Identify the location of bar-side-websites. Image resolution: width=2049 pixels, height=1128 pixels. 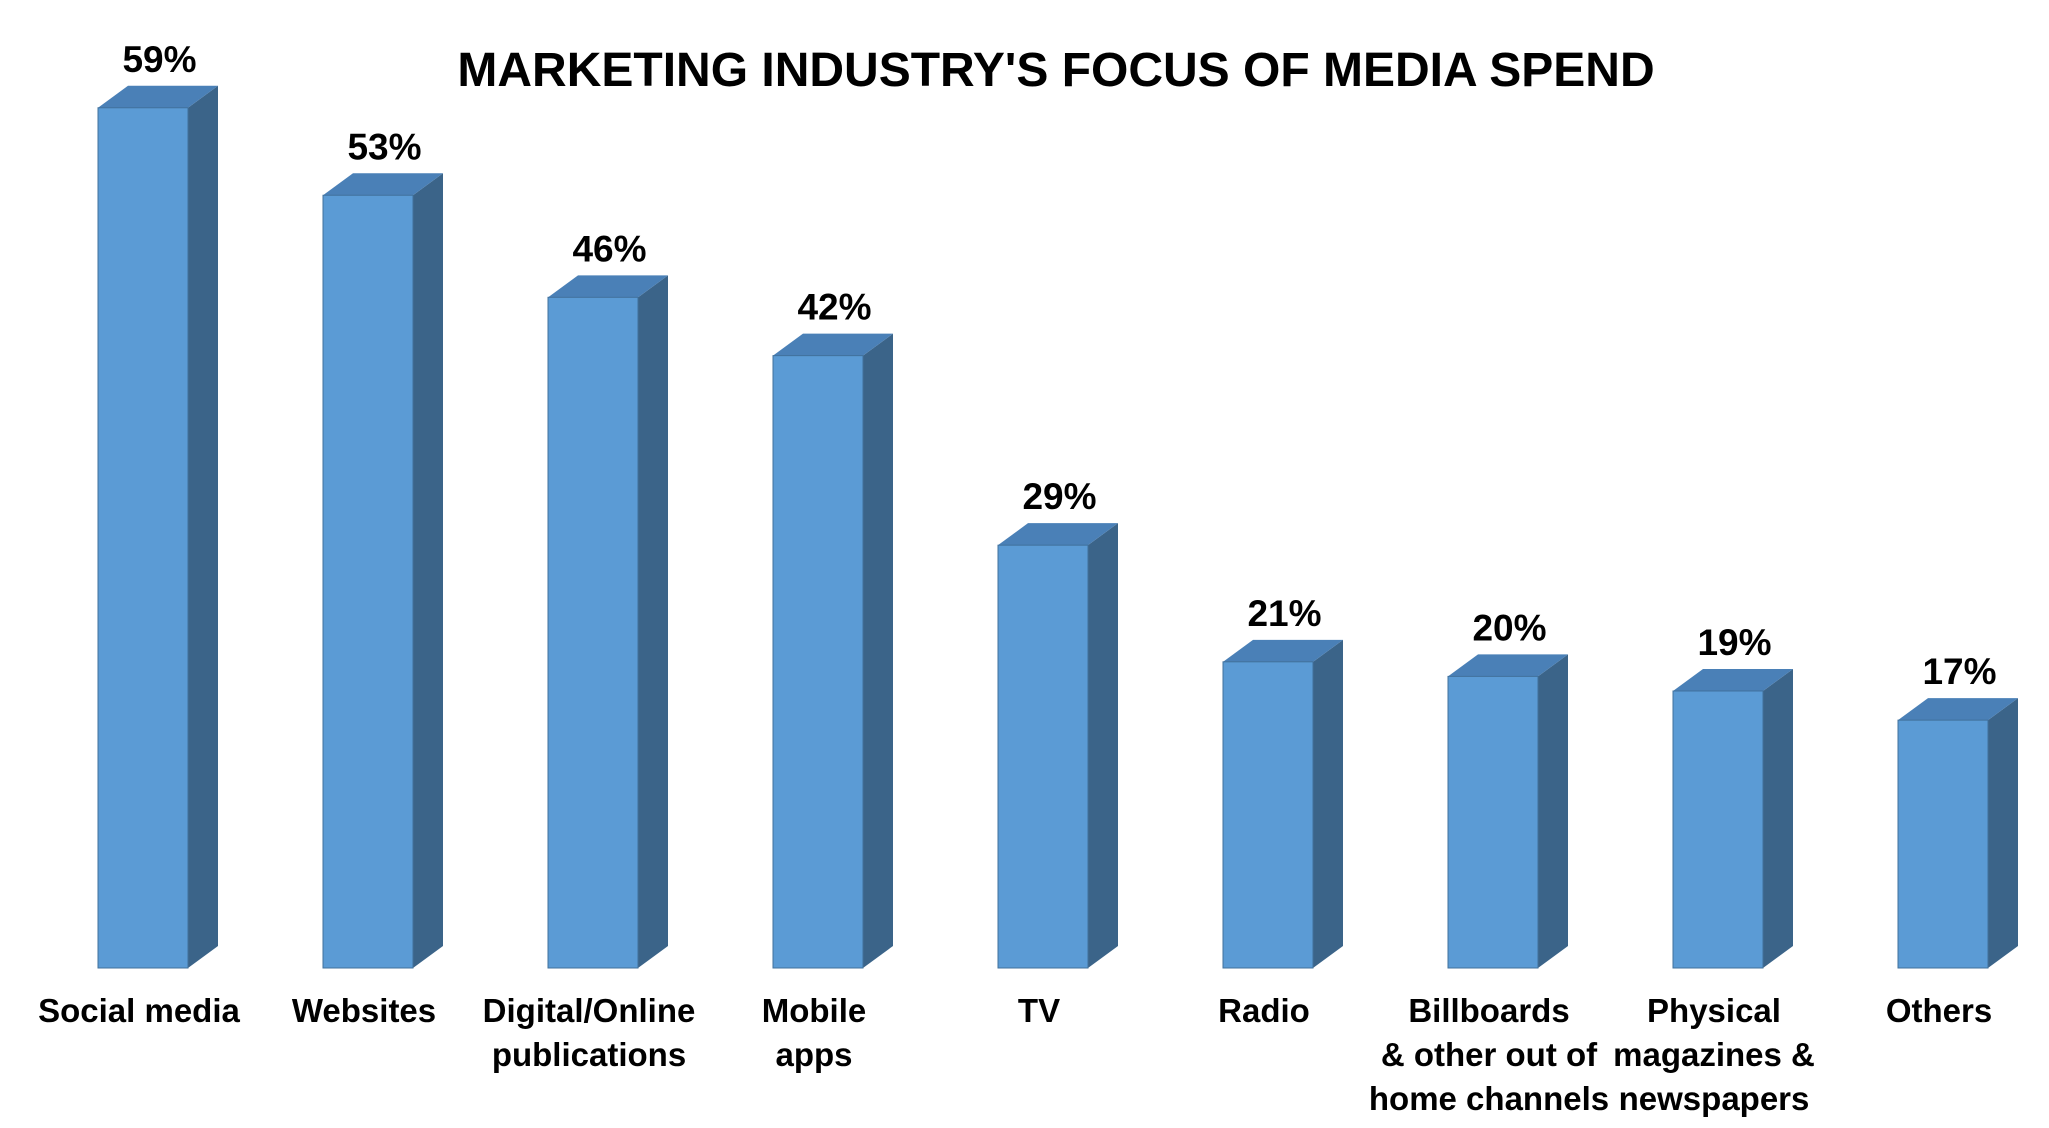
(428, 570).